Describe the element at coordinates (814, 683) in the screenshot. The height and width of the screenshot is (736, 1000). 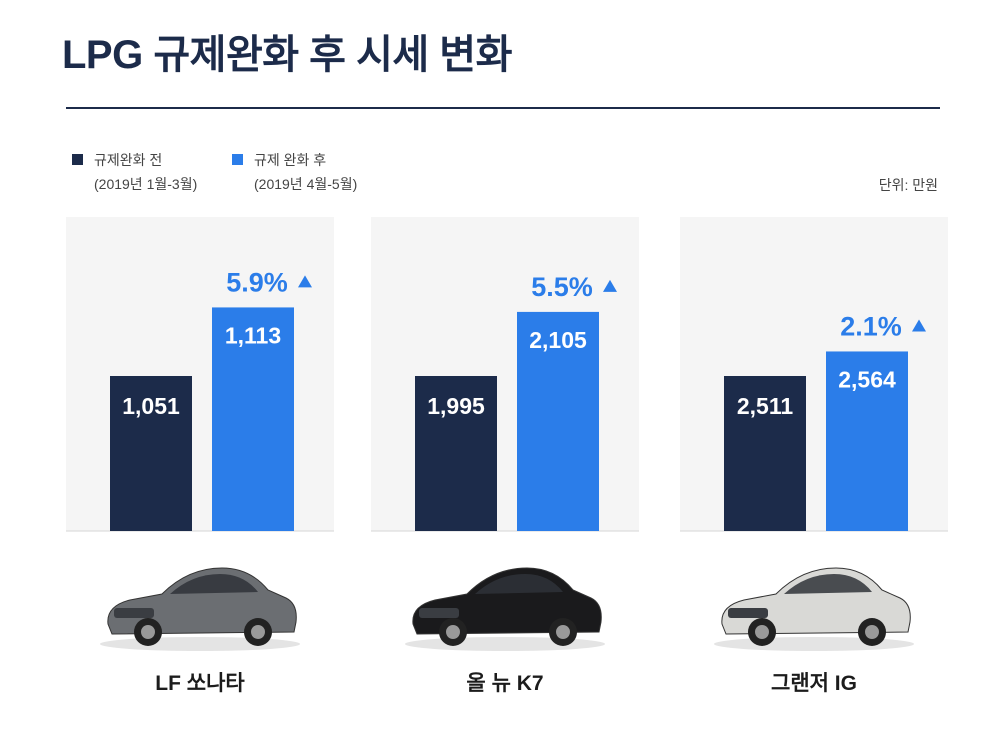
I see `category-label: 그랜저 IG` at that location.